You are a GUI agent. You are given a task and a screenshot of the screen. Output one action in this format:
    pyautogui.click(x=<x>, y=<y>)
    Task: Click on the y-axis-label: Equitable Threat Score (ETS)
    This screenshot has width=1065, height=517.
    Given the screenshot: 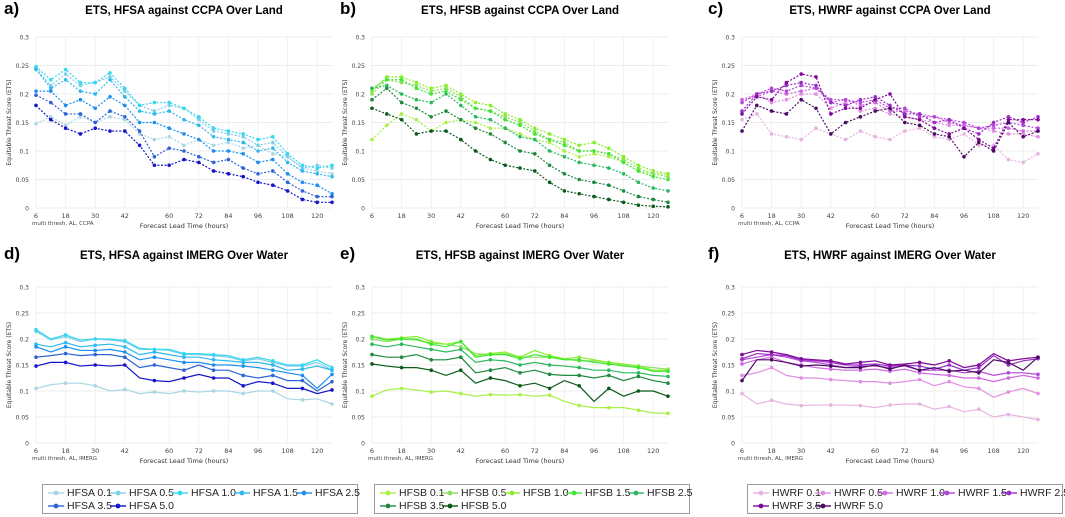 What is the action you would take?
    pyautogui.click(x=9, y=122)
    